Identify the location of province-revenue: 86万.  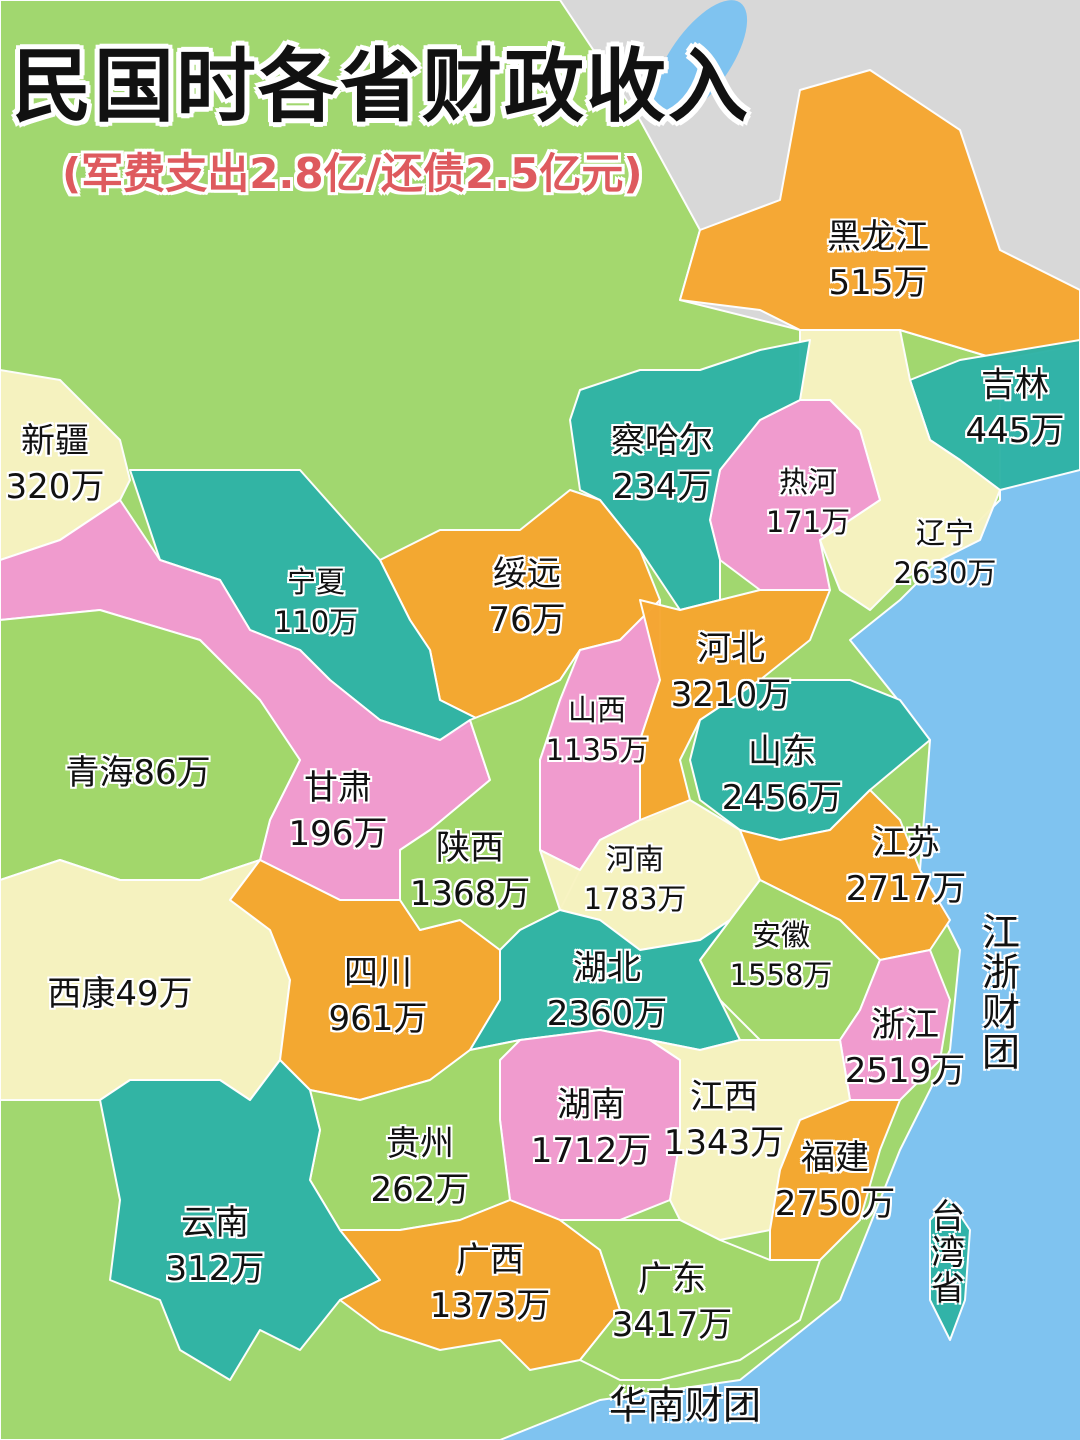
(172, 773).